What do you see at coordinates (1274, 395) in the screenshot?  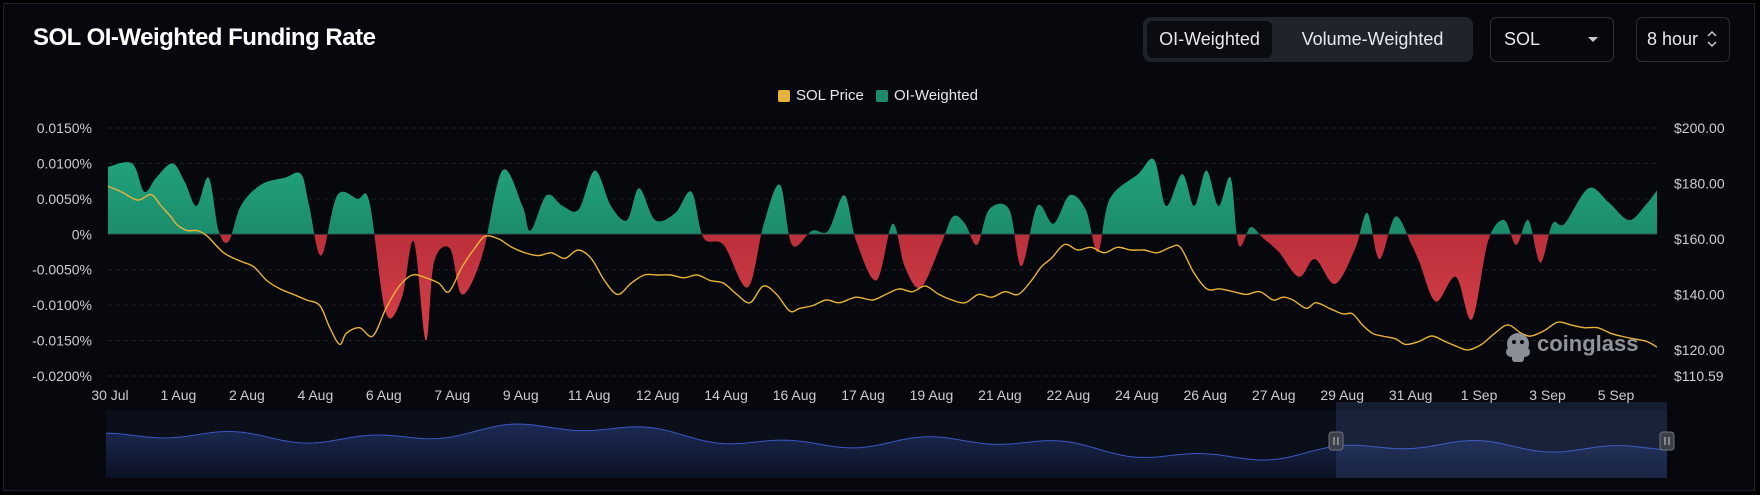 I see `x-tick-label: 27 Aug` at bounding box center [1274, 395].